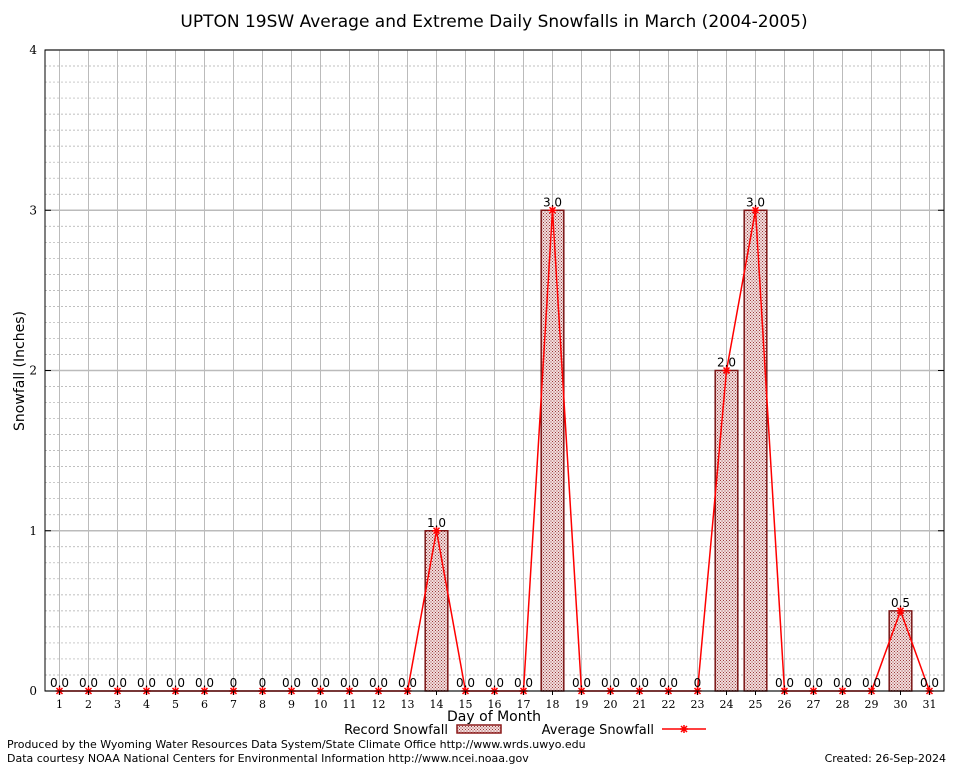  I want to click on x-tick-label-8: 8, so click(262, 704).